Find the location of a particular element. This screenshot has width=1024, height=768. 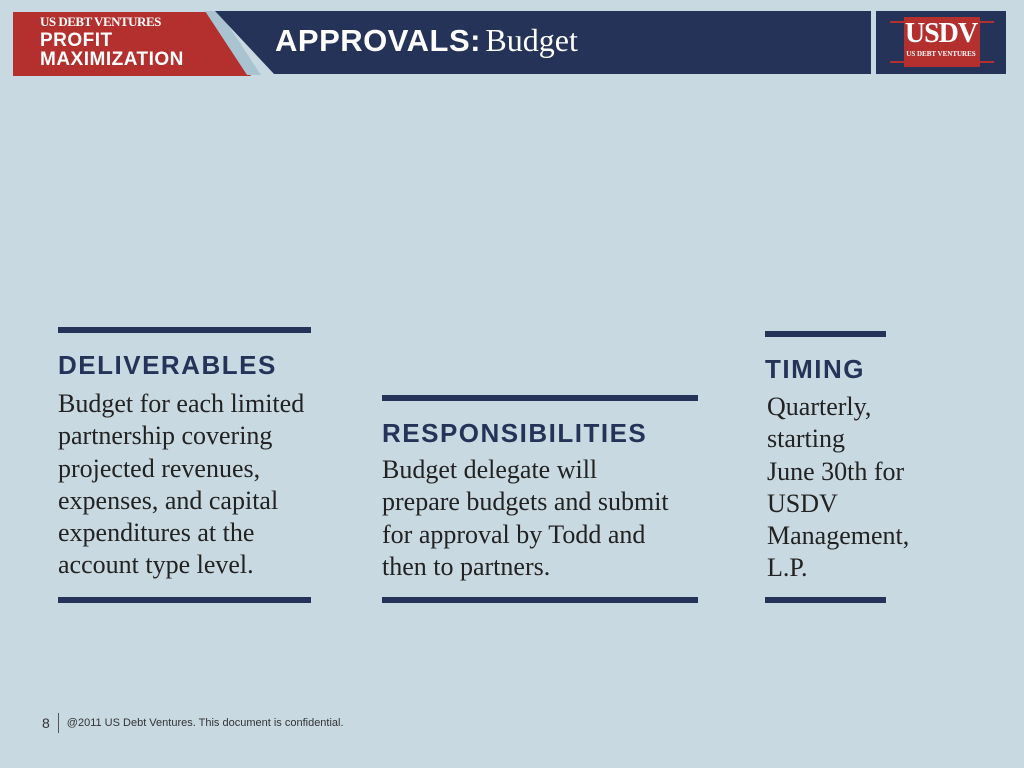

section-name: PROFIT MAXIMIZATION is located at coordinates (112, 50).